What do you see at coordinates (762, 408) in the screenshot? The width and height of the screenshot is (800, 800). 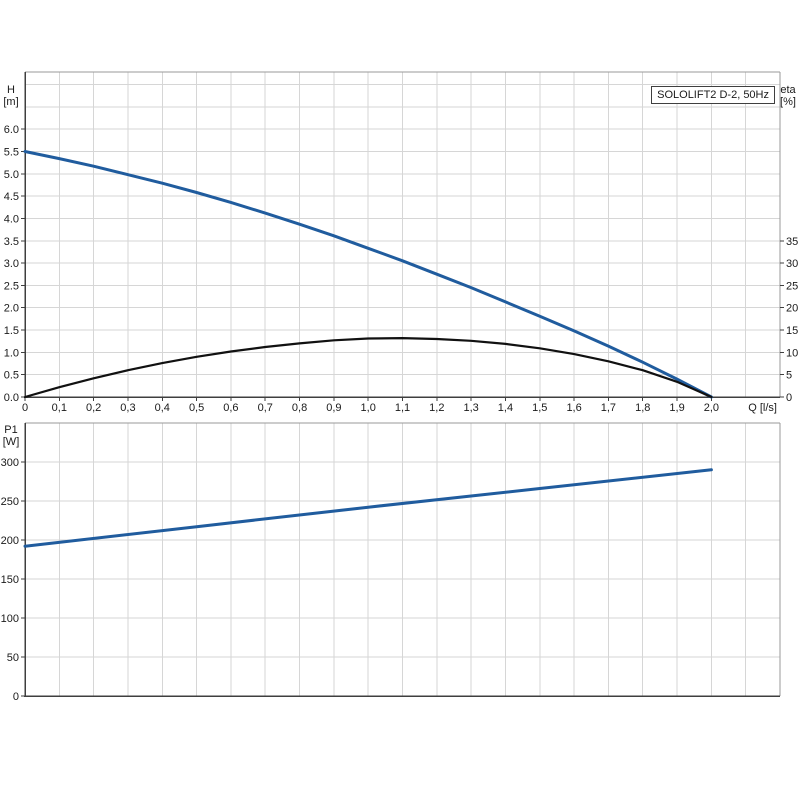 I see `x-axis-label: Q [l/s]` at bounding box center [762, 408].